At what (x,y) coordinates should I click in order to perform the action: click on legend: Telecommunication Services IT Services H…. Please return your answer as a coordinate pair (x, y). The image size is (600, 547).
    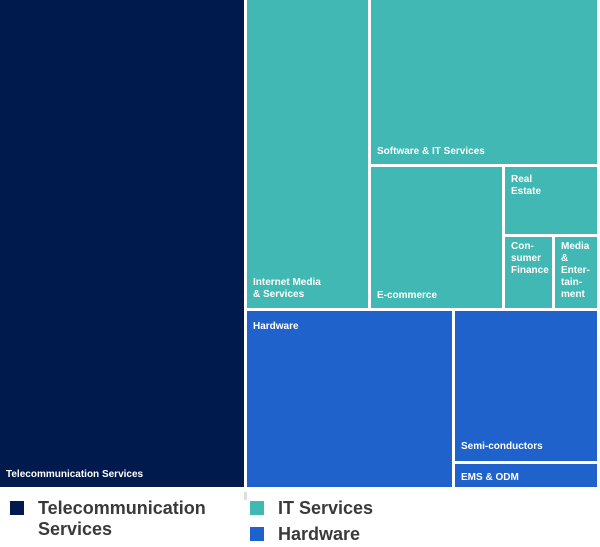
    Looking at the image, I should click on (300, 519).